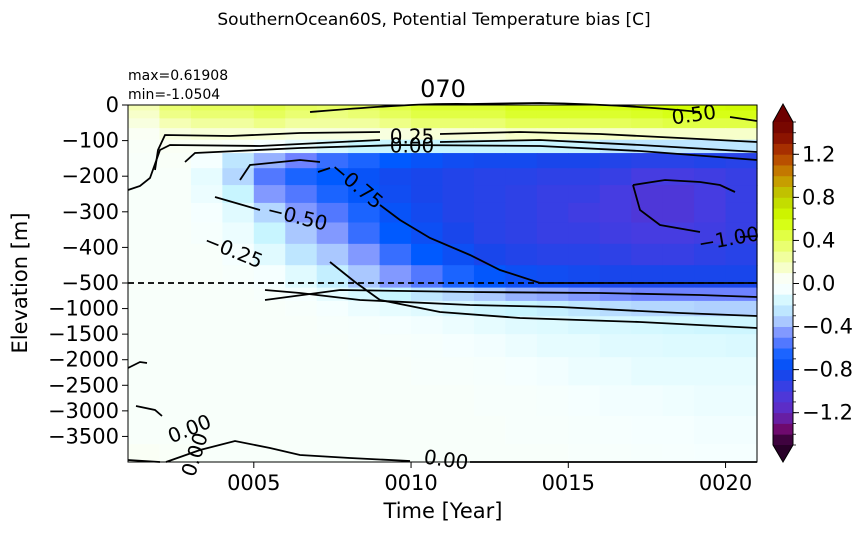  What do you see at coordinates (818, 240) in the screenshot?
I see `colorbar-tick-label: 0.4` at bounding box center [818, 240].